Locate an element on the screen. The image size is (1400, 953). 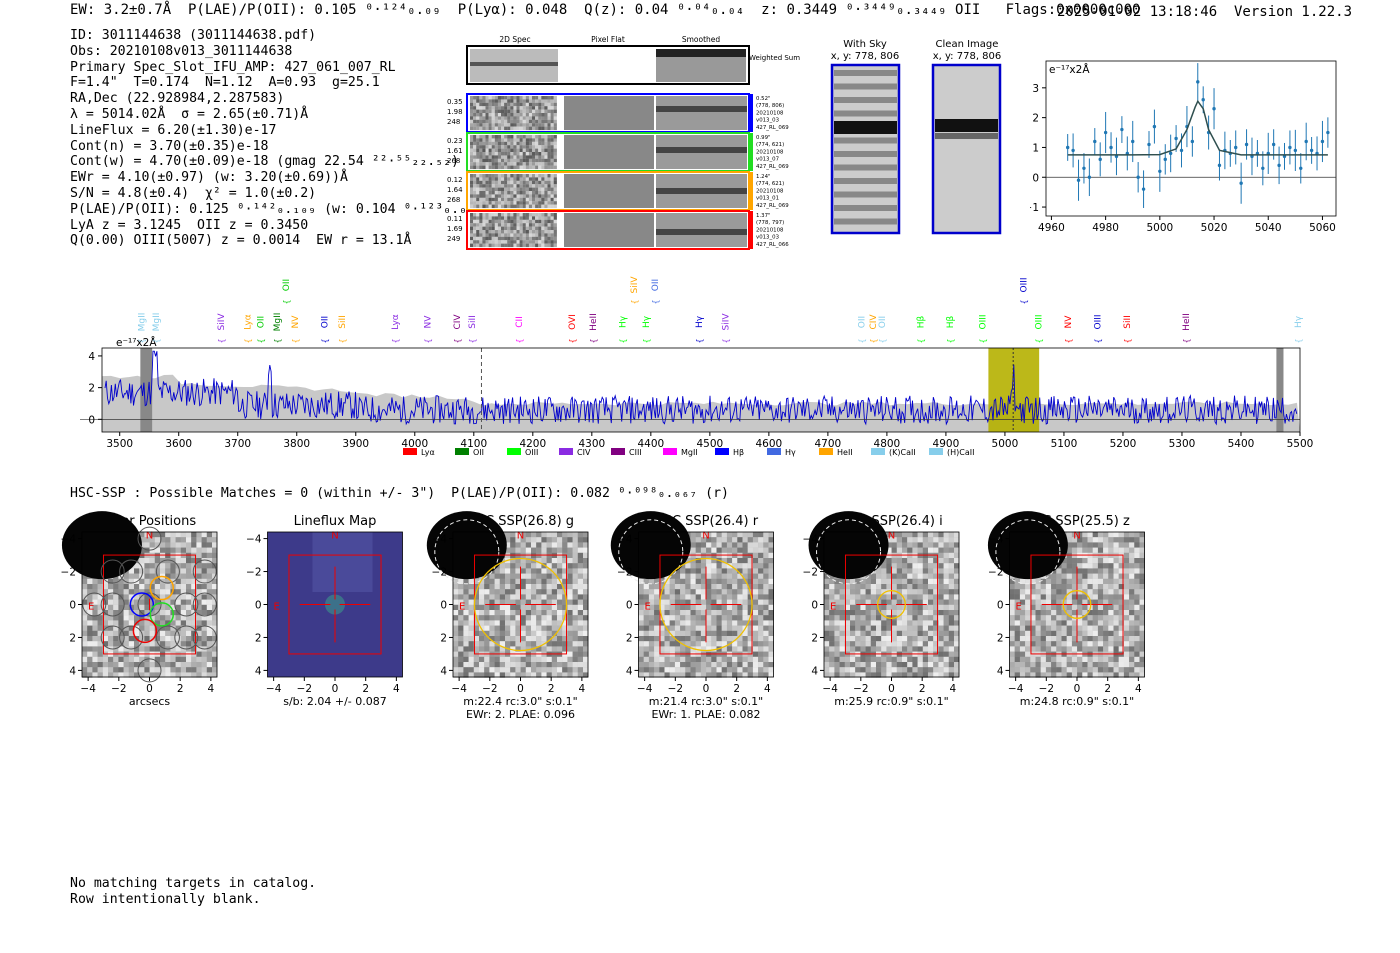
panel-ytick-label: 2 is located at coordinates (443, 638).